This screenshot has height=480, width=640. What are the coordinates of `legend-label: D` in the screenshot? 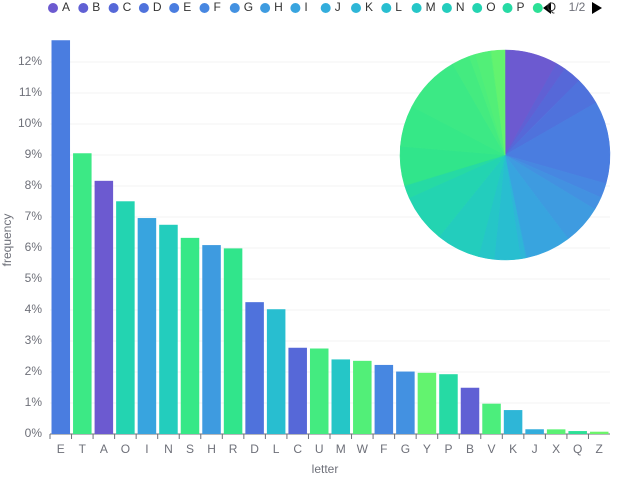 It's located at (157, 7).